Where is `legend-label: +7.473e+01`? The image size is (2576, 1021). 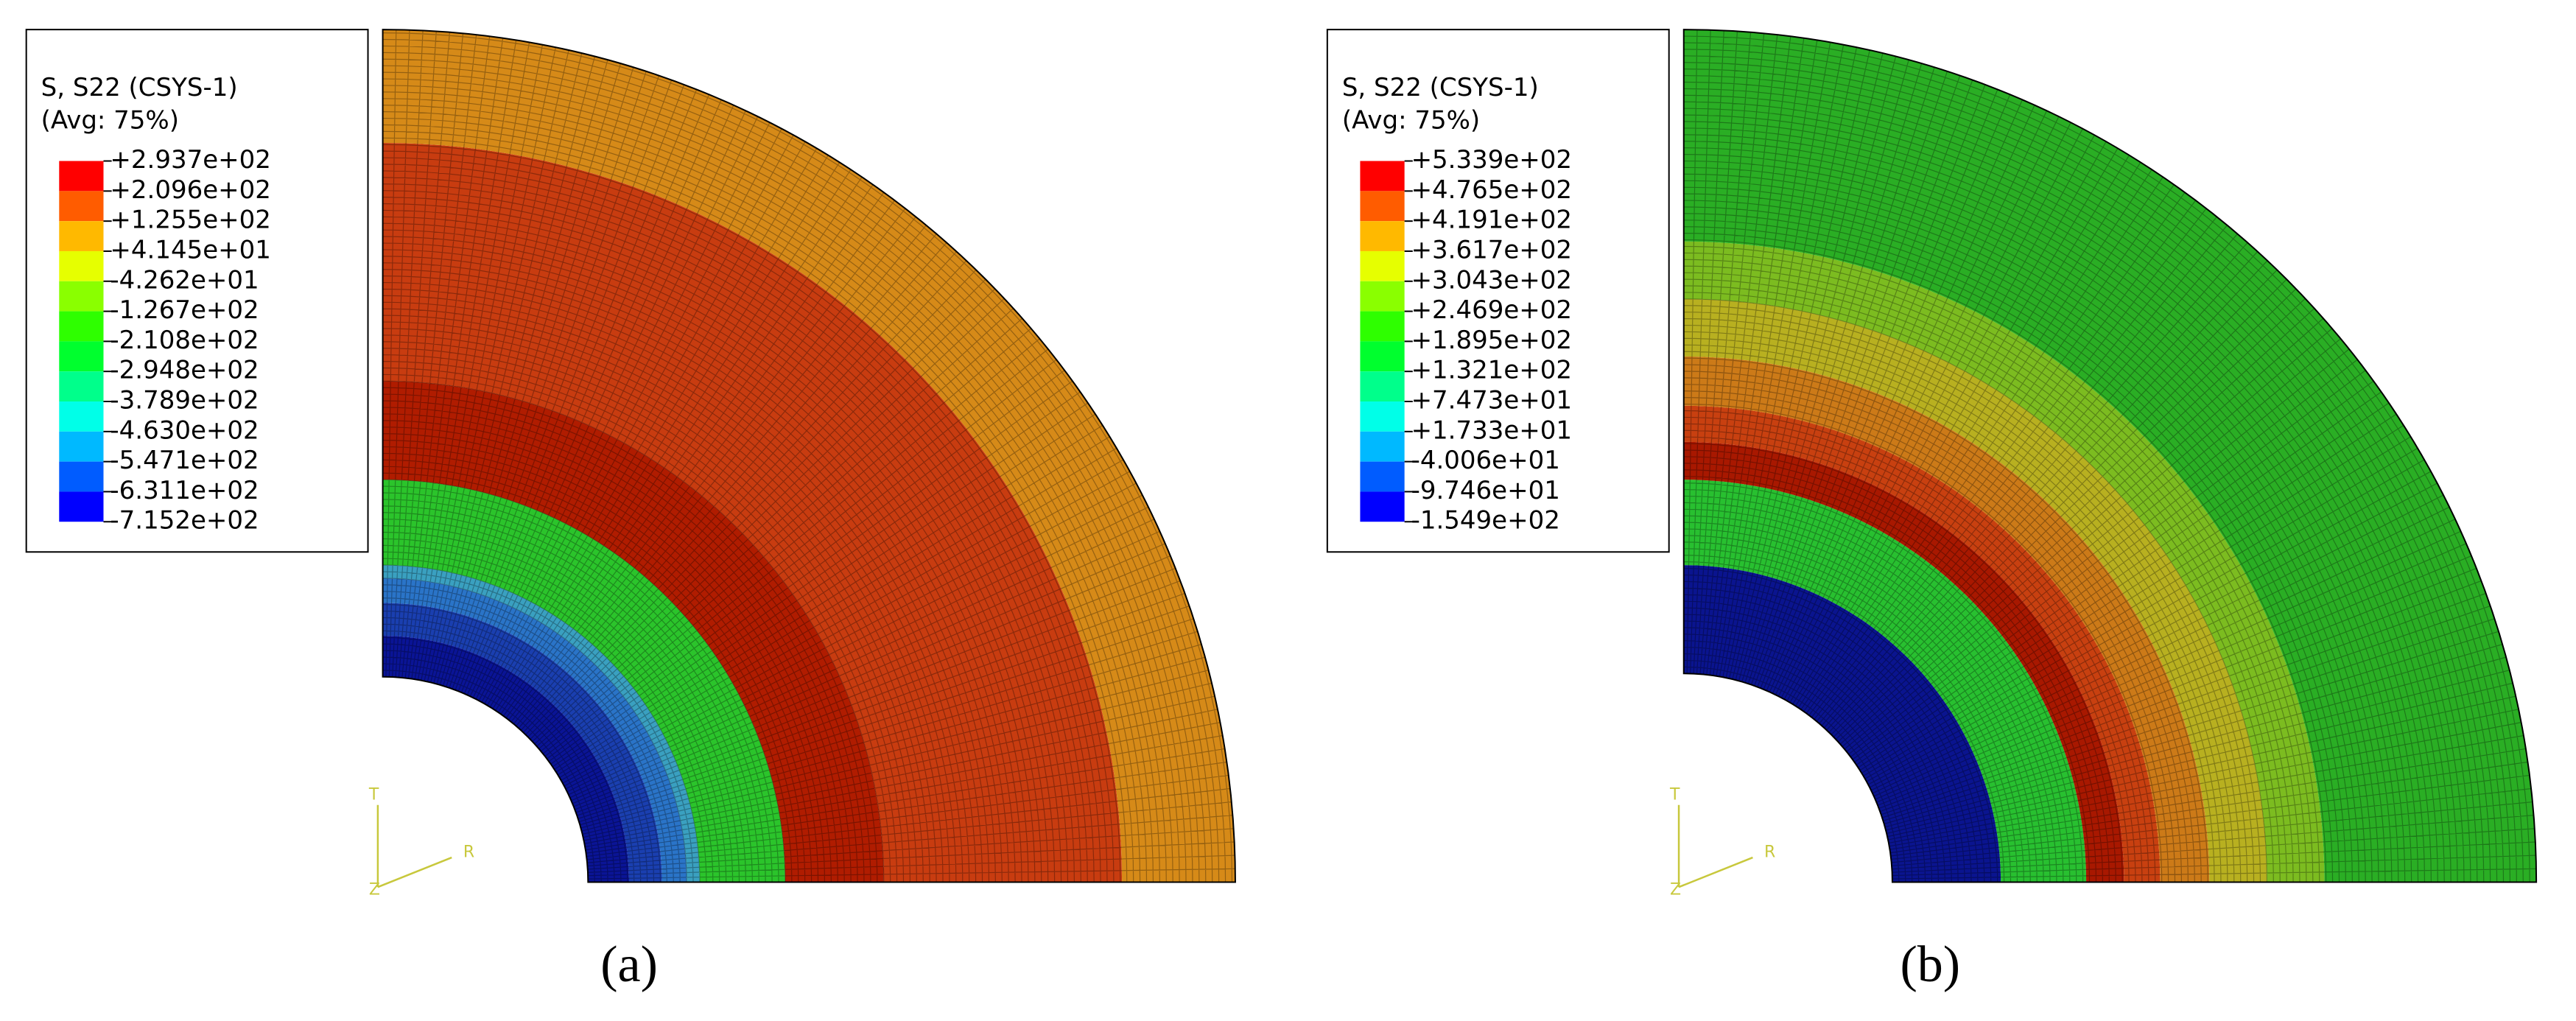
legend-label: +7.473e+01 is located at coordinates (1491, 400).